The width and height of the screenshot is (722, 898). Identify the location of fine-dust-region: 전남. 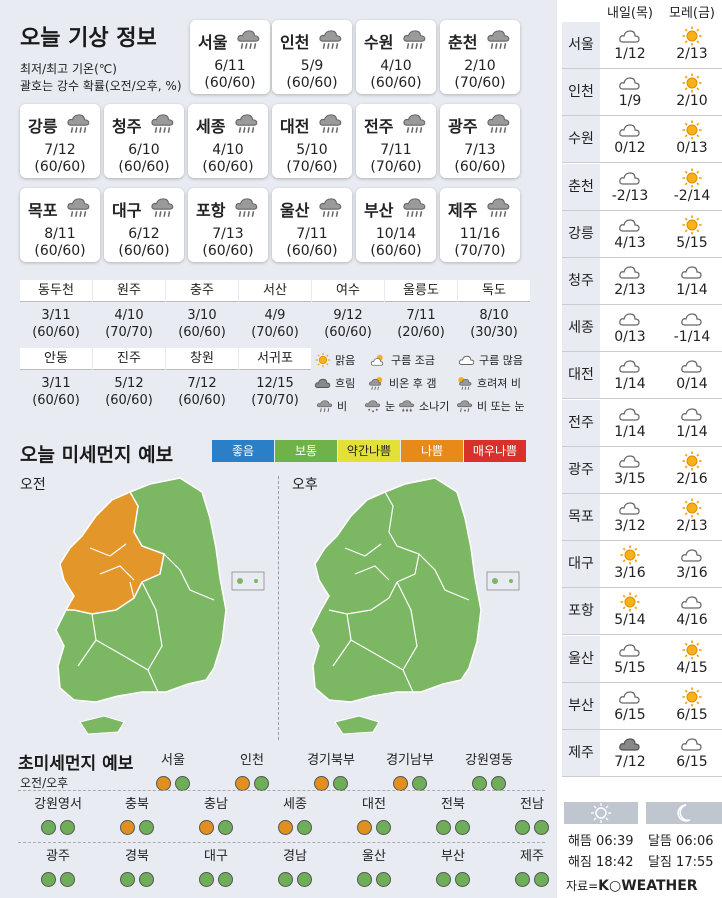
(532, 804).